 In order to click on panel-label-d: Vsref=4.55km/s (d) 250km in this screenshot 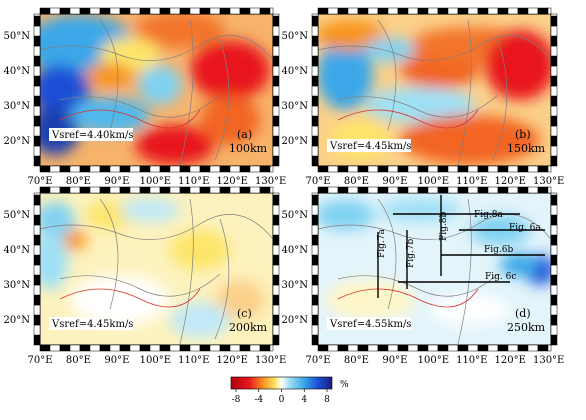, I will do `click(436, 320)`.